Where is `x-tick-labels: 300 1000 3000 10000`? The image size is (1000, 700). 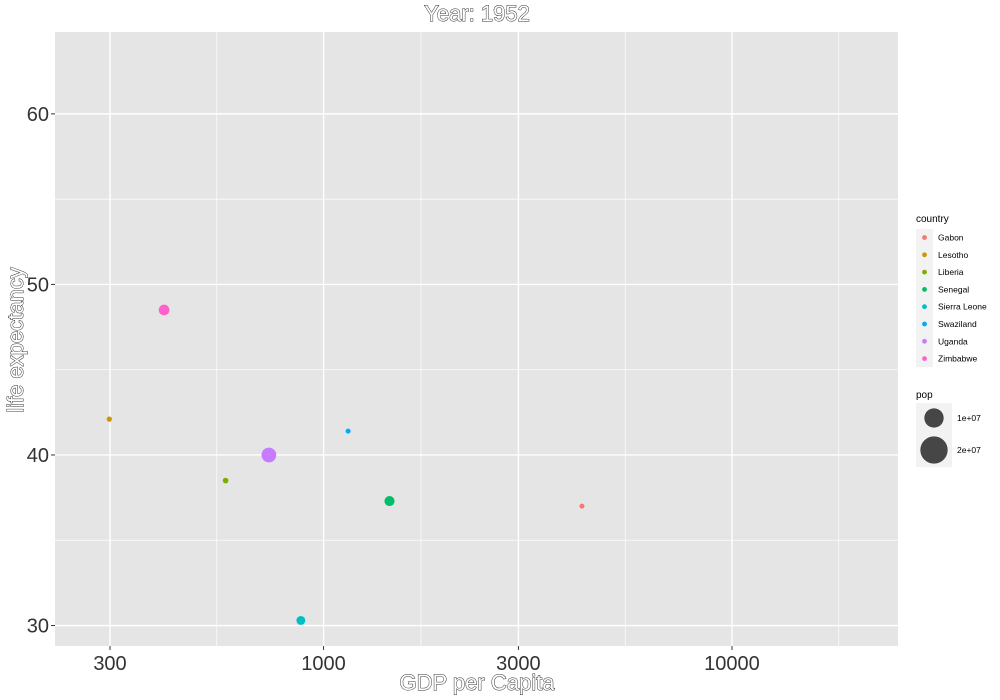
x-tick-labels: 300 1000 3000 10000 is located at coordinates (426, 664).